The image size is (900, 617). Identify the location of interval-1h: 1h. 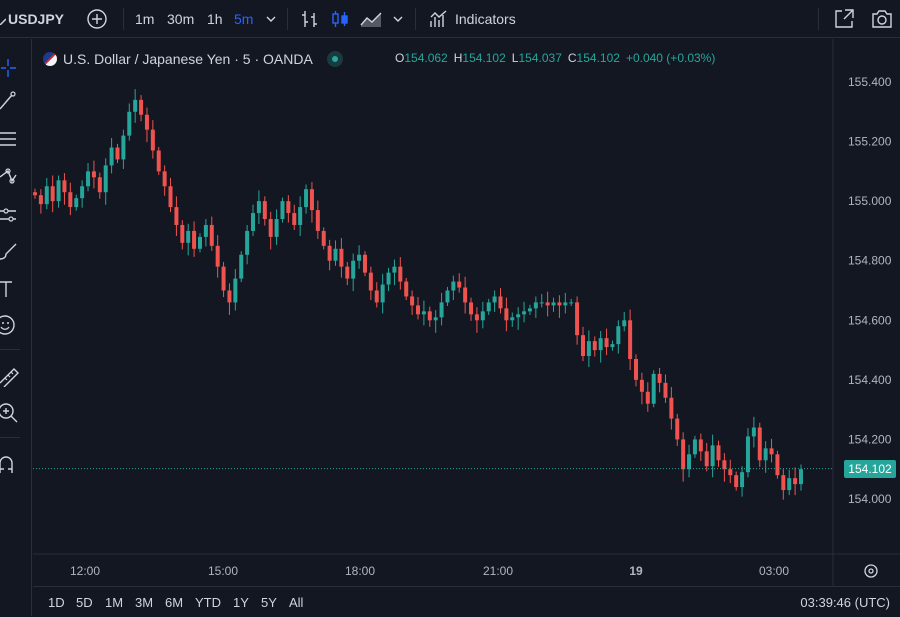
(215, 19).